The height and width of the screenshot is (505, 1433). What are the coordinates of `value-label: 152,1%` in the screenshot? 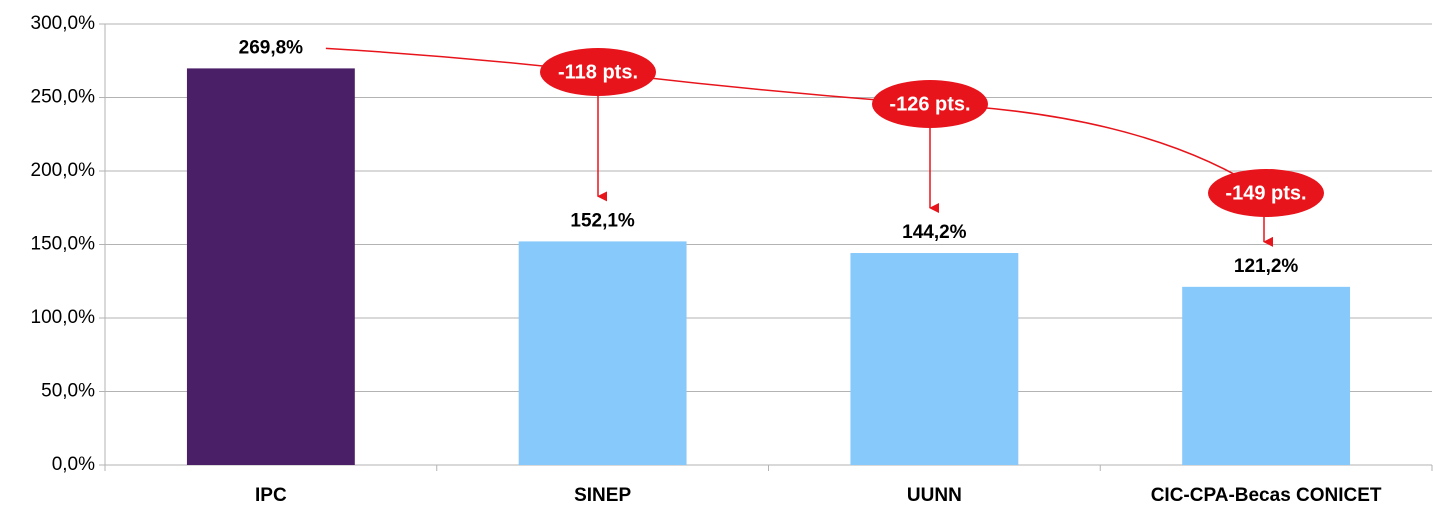 It's located at (602, 220).